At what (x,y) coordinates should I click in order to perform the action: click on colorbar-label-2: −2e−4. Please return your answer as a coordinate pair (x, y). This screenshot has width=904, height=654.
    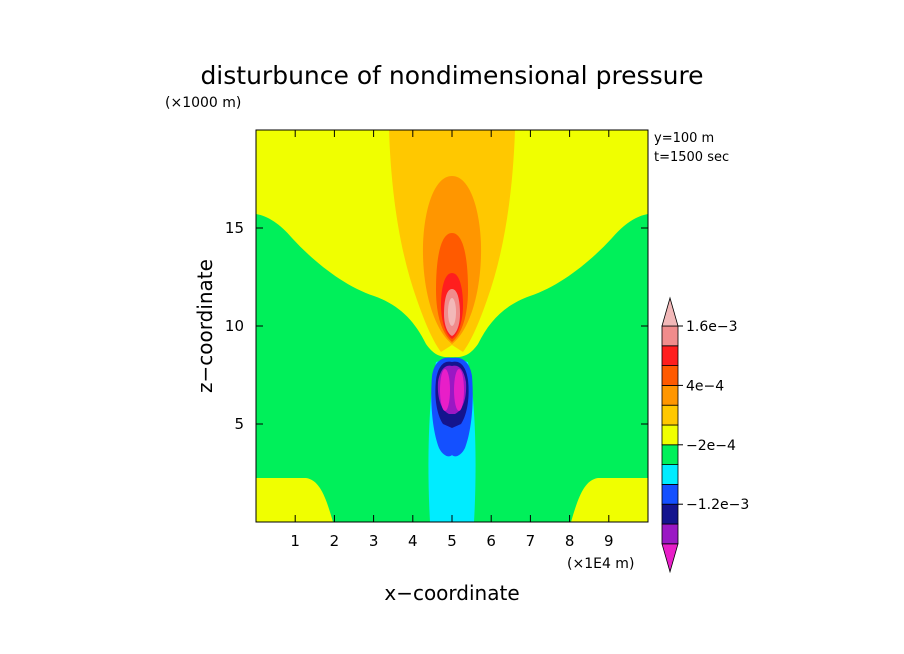
    Looking at the image, I should click on (711, 446).